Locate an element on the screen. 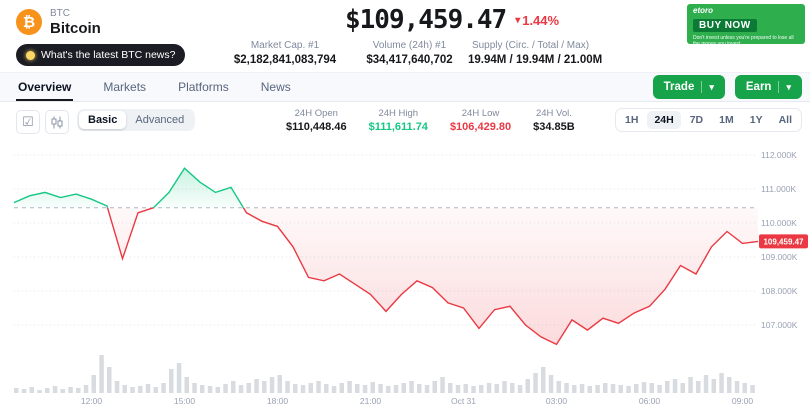  range-1h-button: 1H is located at coordinates (631, 120).